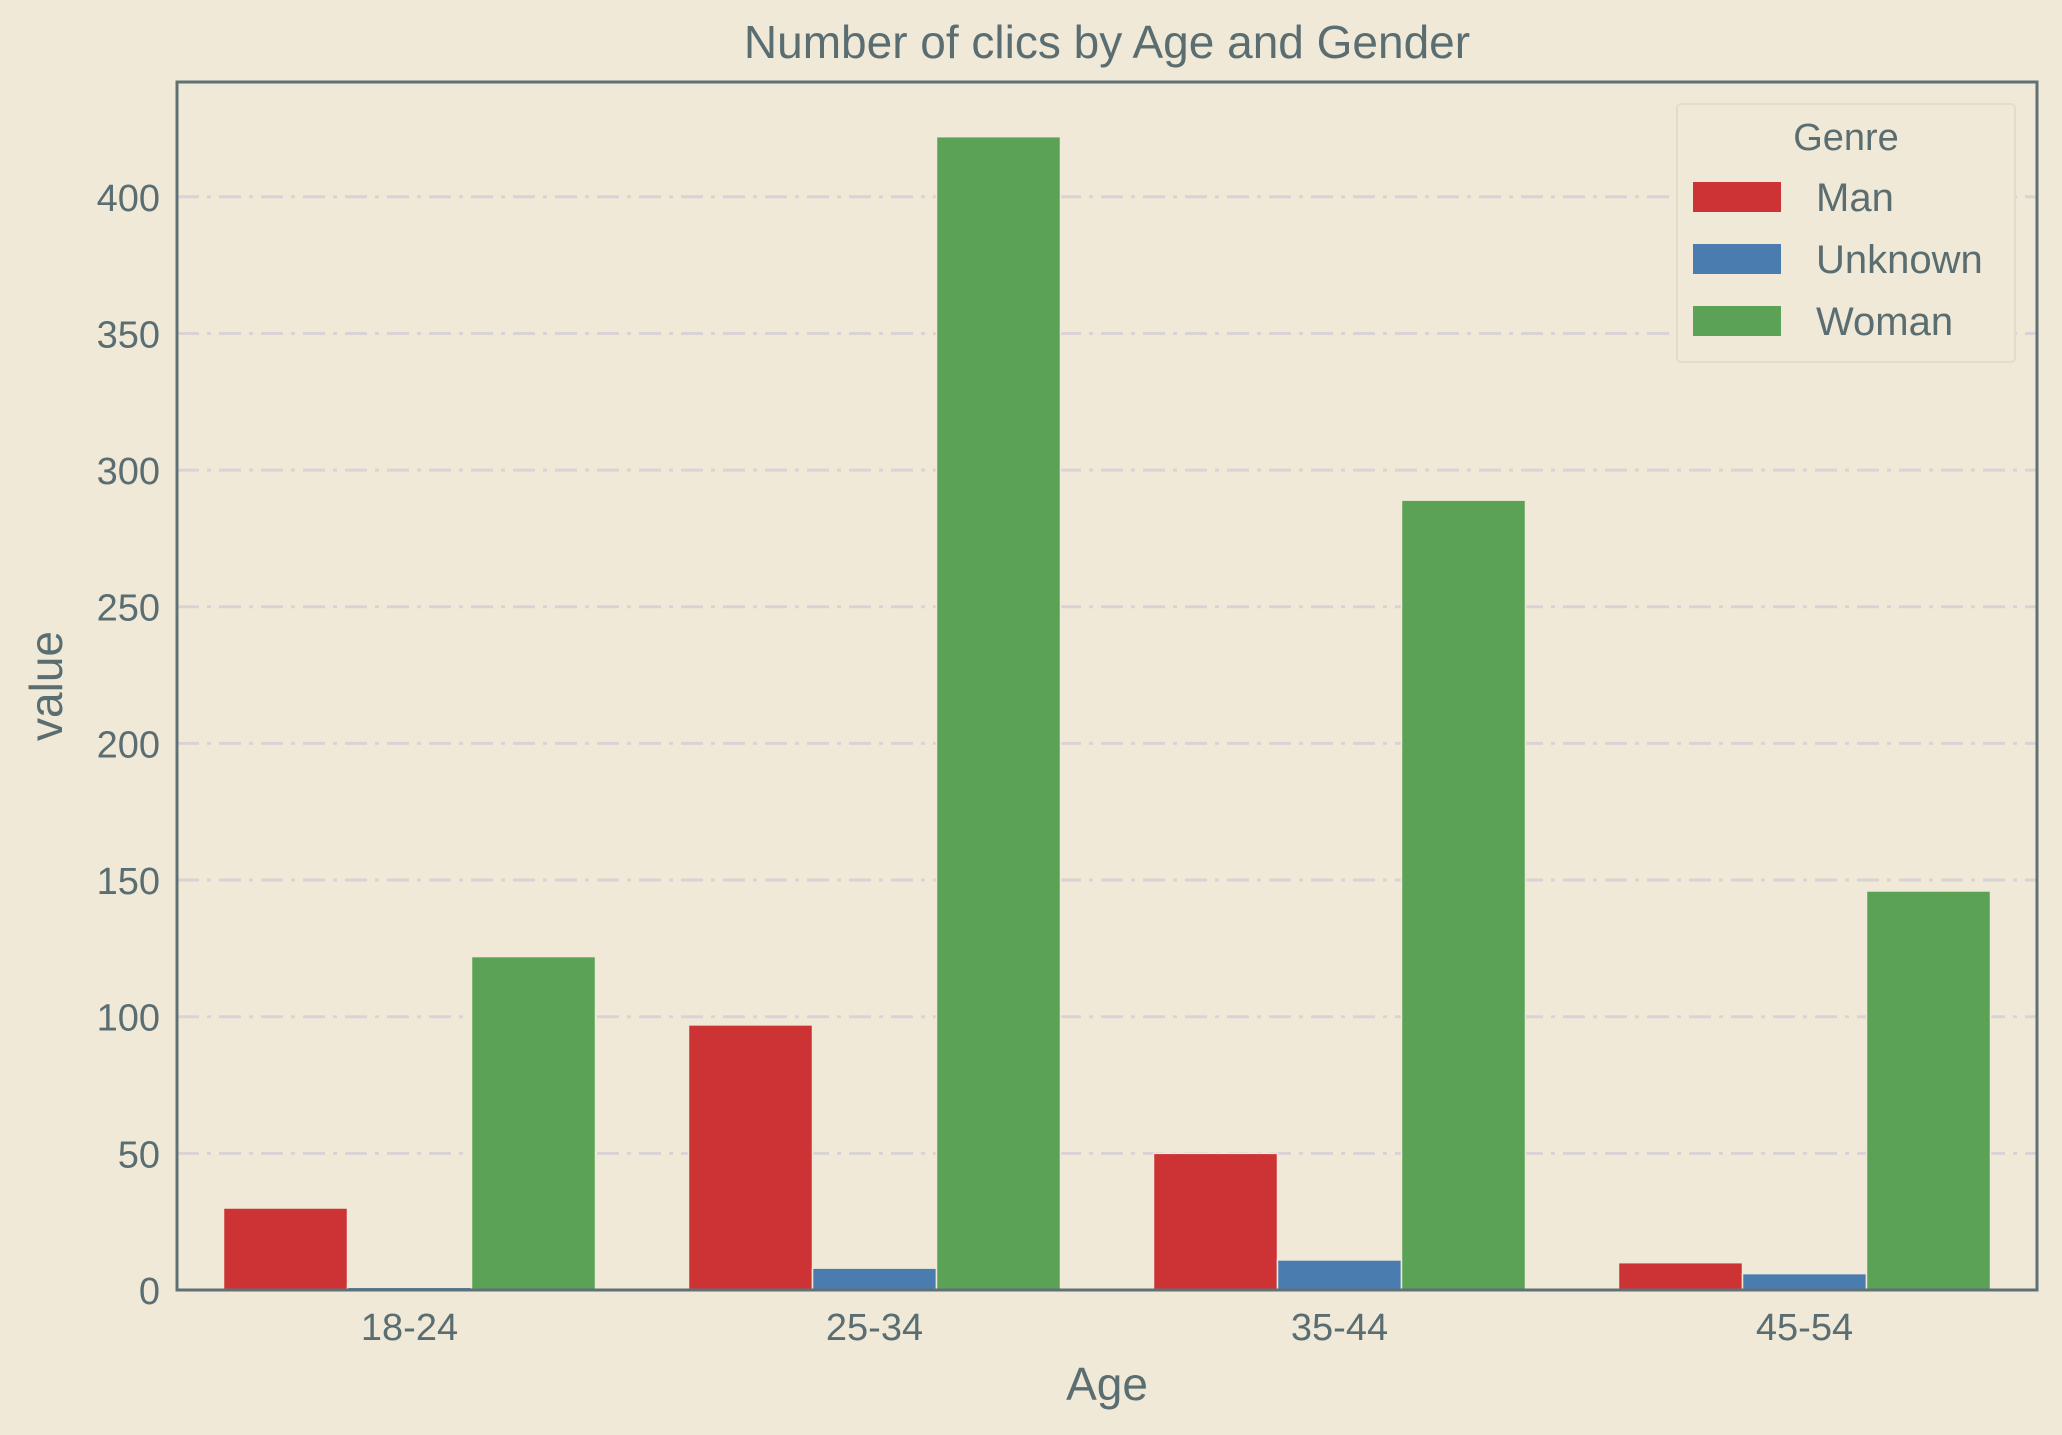  Describe the element at coordinates (1107, 1328) in the screenshot. I see `x-axis: 18-24 25-34 35-44 45-54` at that location.